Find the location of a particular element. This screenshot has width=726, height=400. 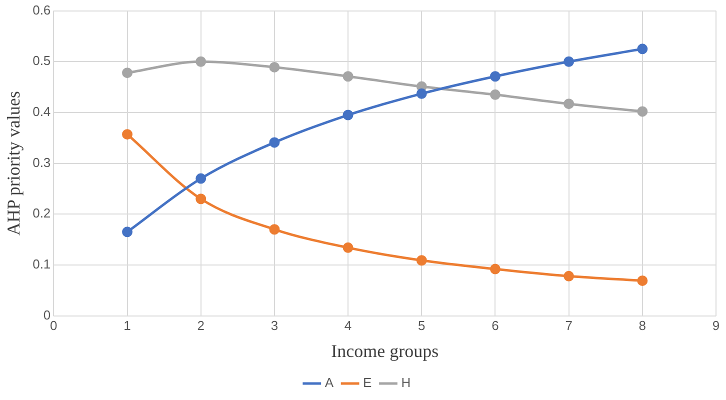

x-tick-label: 8 is located at coordinates (642, 326).